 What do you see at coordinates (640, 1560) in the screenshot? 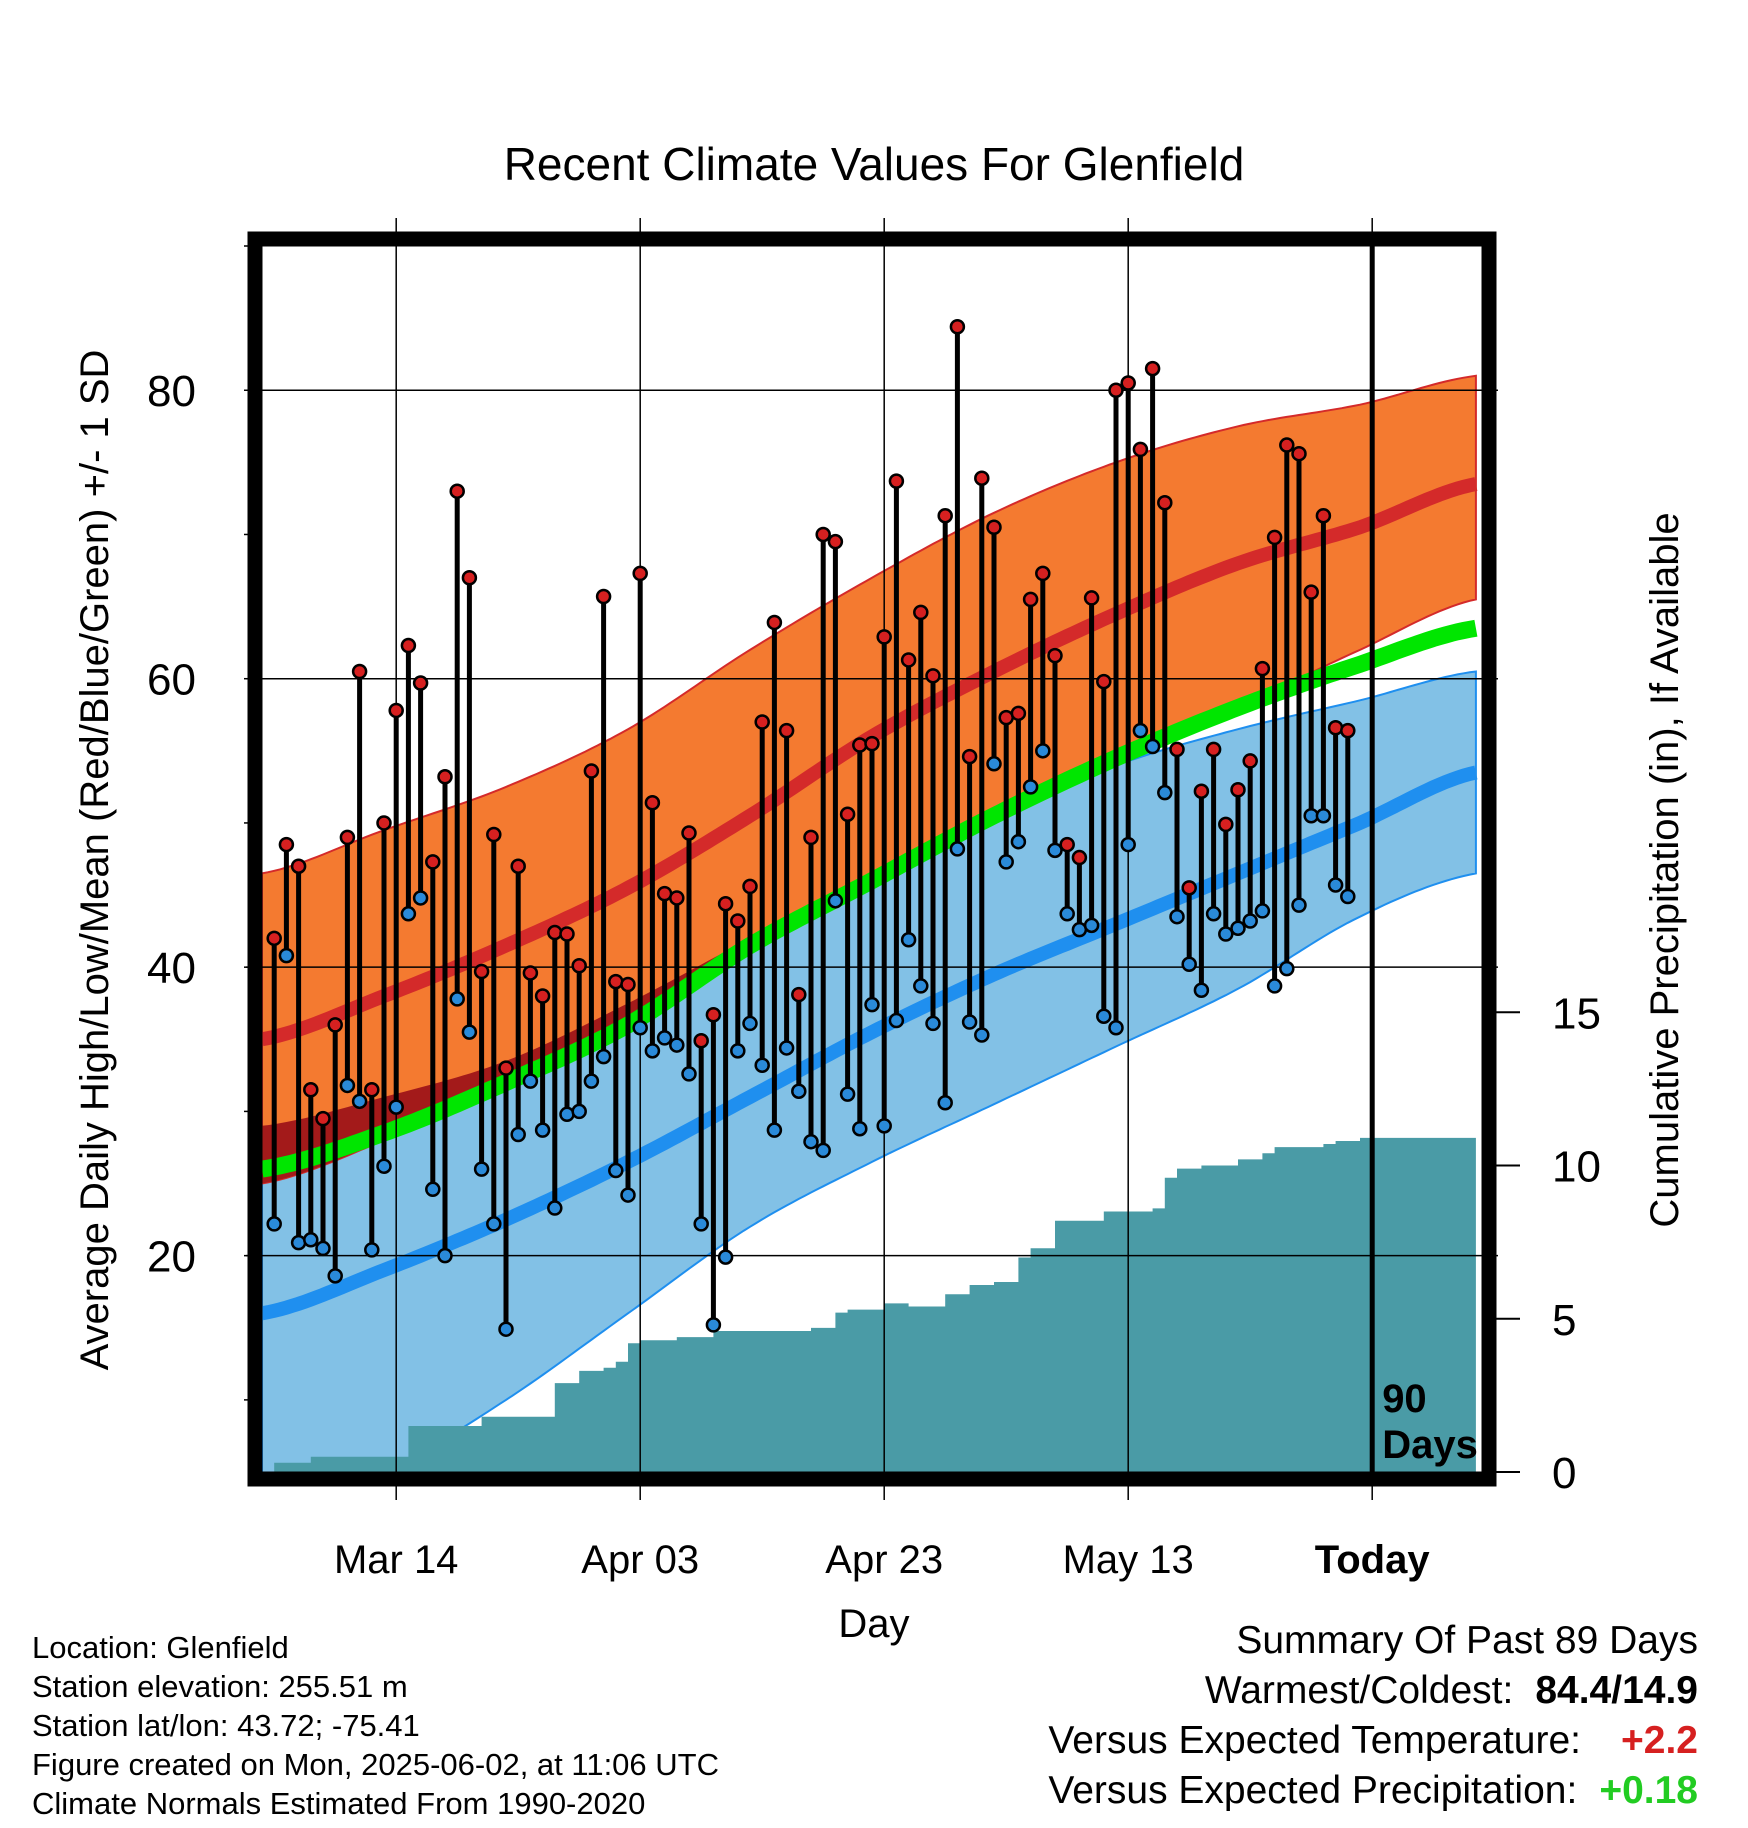
I see `x-tick-label: Apr 03` at bounding box center [640, 1560].